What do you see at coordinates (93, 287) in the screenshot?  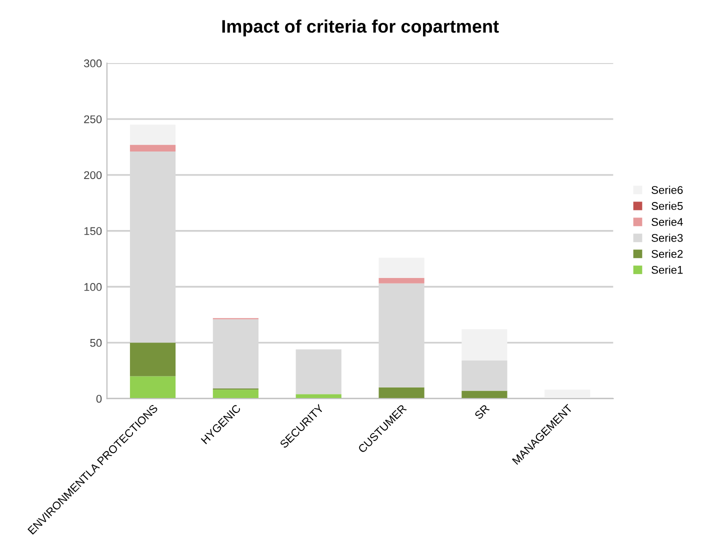 I see `y-tick-label: 100` at bounding box center [93, 287].